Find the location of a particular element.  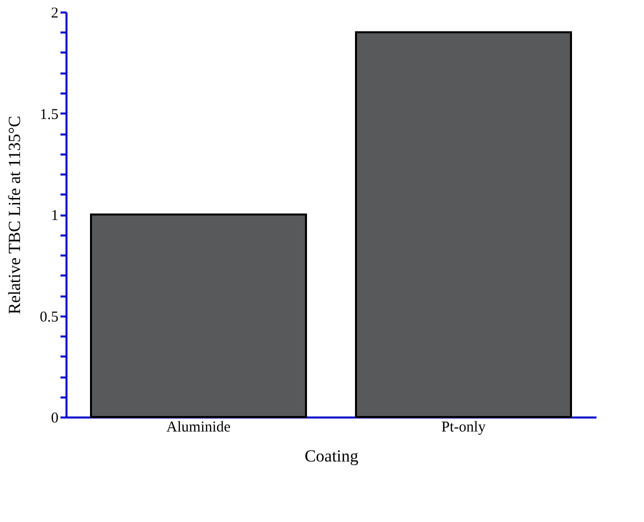

y-tick-label: 2 is located at coordinates (54, 14).